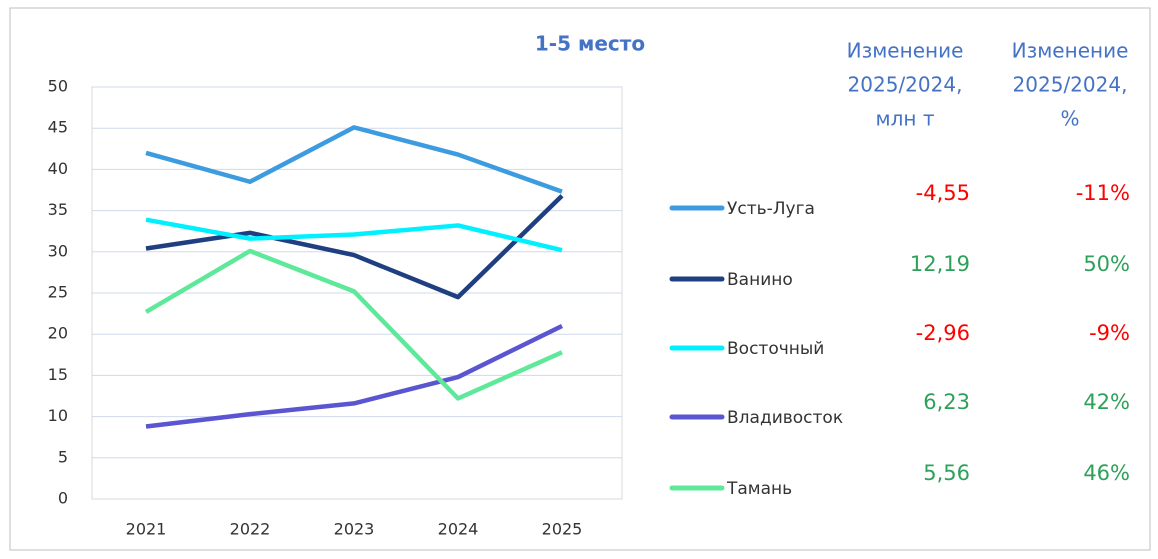  I want to click on table-value: 12,19, so click(940, 264).